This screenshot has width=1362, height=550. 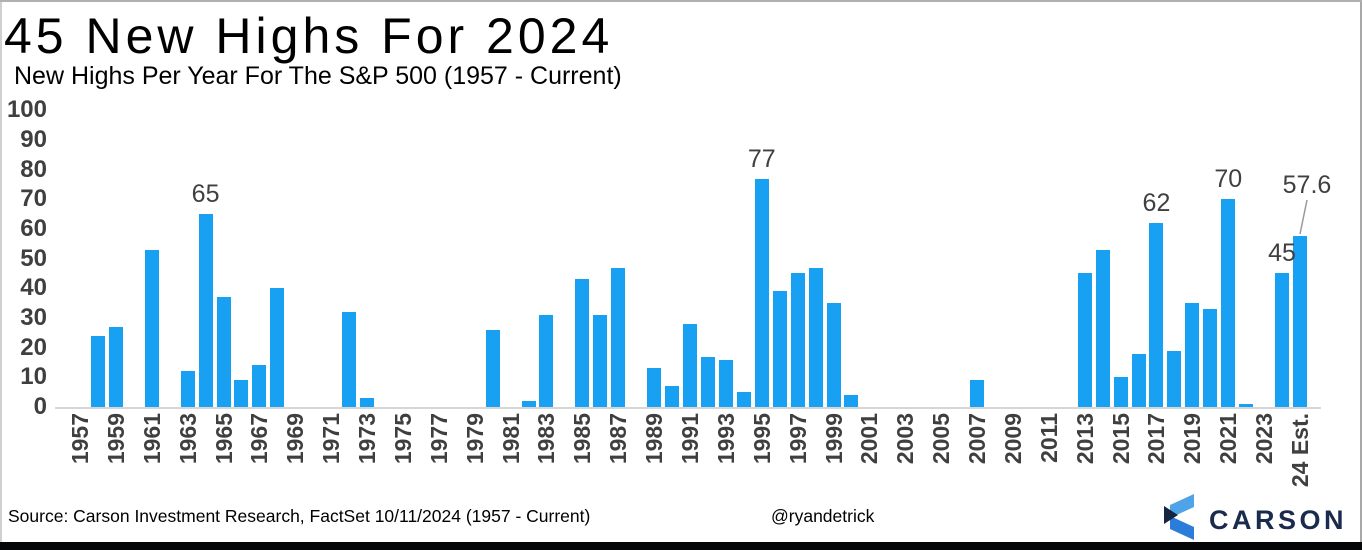 What do you see at coordinates (1299, 450) in the screenshot?
I see `x-tick-label-24-est: 24 Est.` at bounding box center [1299, 450].